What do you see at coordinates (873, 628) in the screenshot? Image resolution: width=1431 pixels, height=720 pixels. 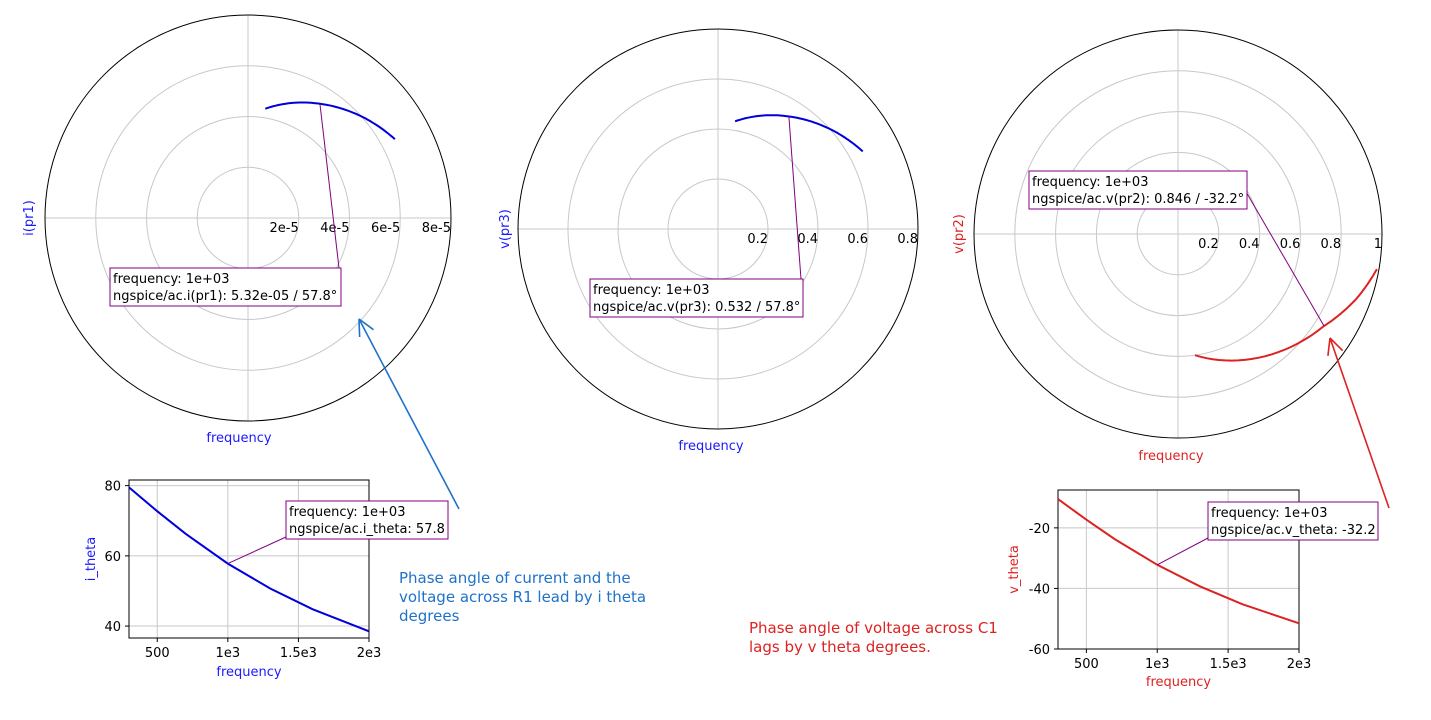 I see `annotation-line: Phase angle of voltage across C1` at bounding box center [873, 628].